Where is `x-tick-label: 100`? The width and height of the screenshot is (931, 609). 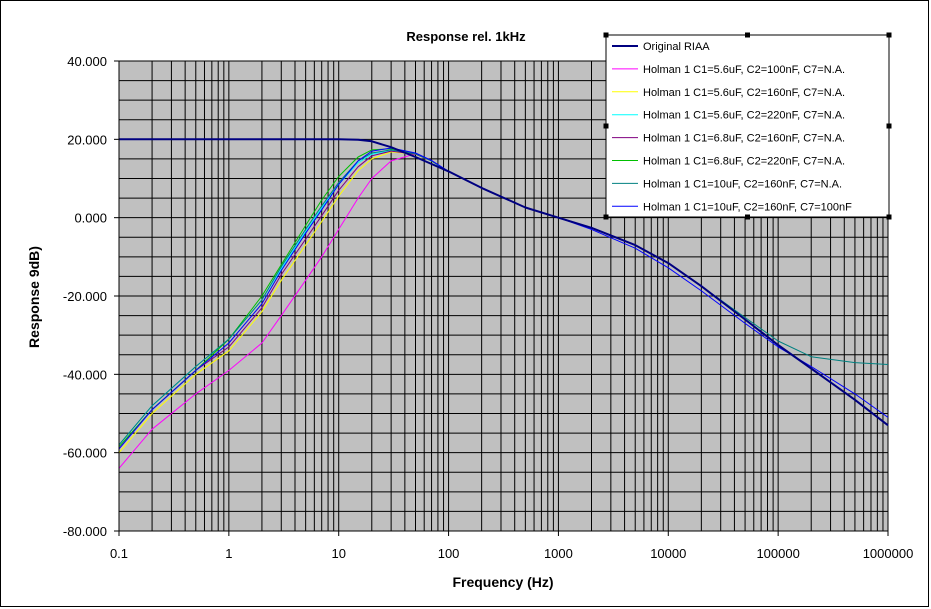
x-tick-label: 100 is located at coordinates (449, 553).